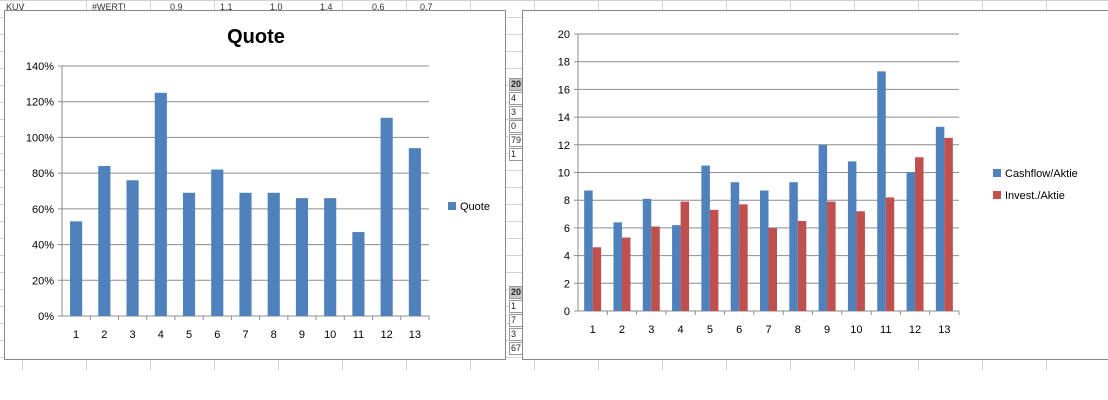 This screenshot has height=400, width=1108. I want to click on cell-value: 1, so click(517, 306).